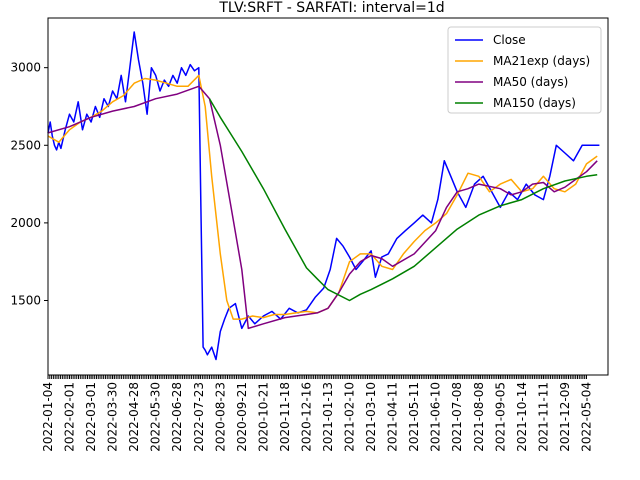 This screenshot has height=480, width=640. What do you see at coordinates (242, 417) in the screenshot?
I see `x-tick-label: 2020-09-21` at bounding box center [242, 417].